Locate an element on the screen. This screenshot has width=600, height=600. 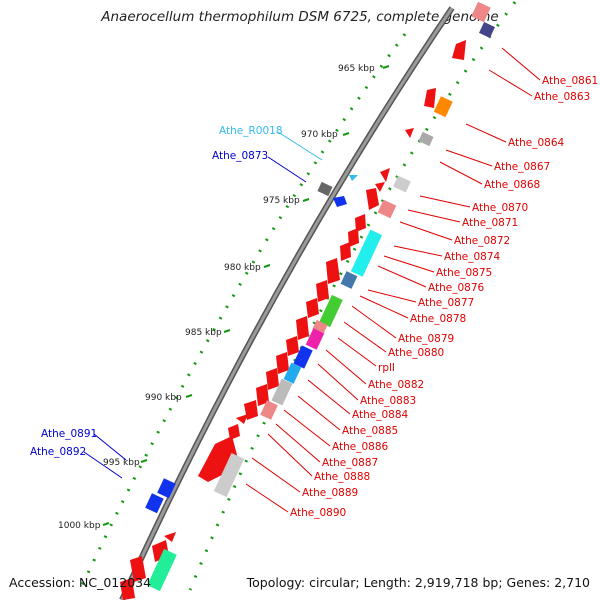
gene-label: rplI is located at coordinates (386, 368).